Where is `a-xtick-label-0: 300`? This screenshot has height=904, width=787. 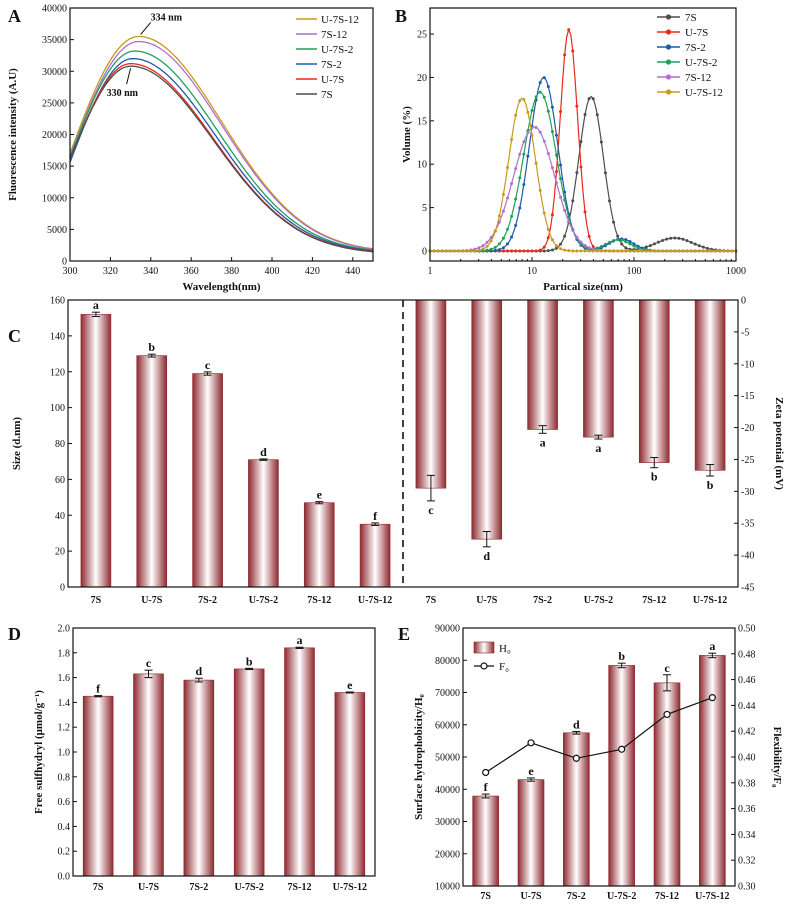
a-xtick-label-0: 300 is located at coordinates (70, 271).